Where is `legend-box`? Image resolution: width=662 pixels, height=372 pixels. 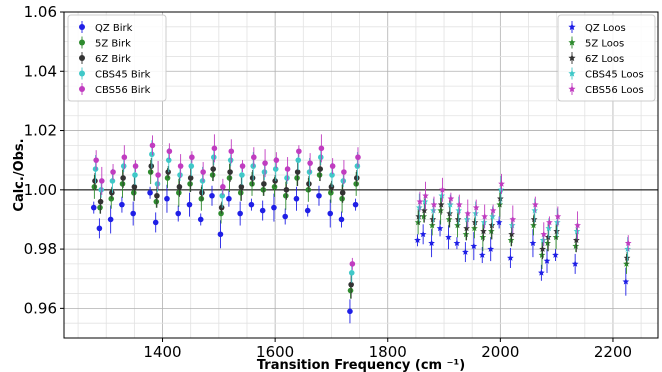
legend-box is located at coordinates (117, 58).